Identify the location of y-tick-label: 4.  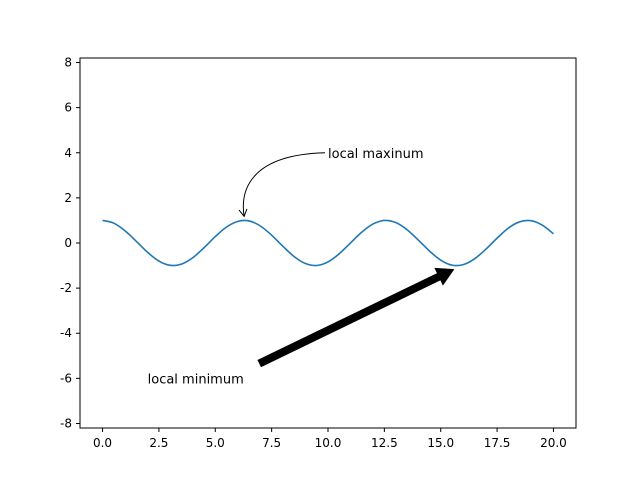
(68, 153).